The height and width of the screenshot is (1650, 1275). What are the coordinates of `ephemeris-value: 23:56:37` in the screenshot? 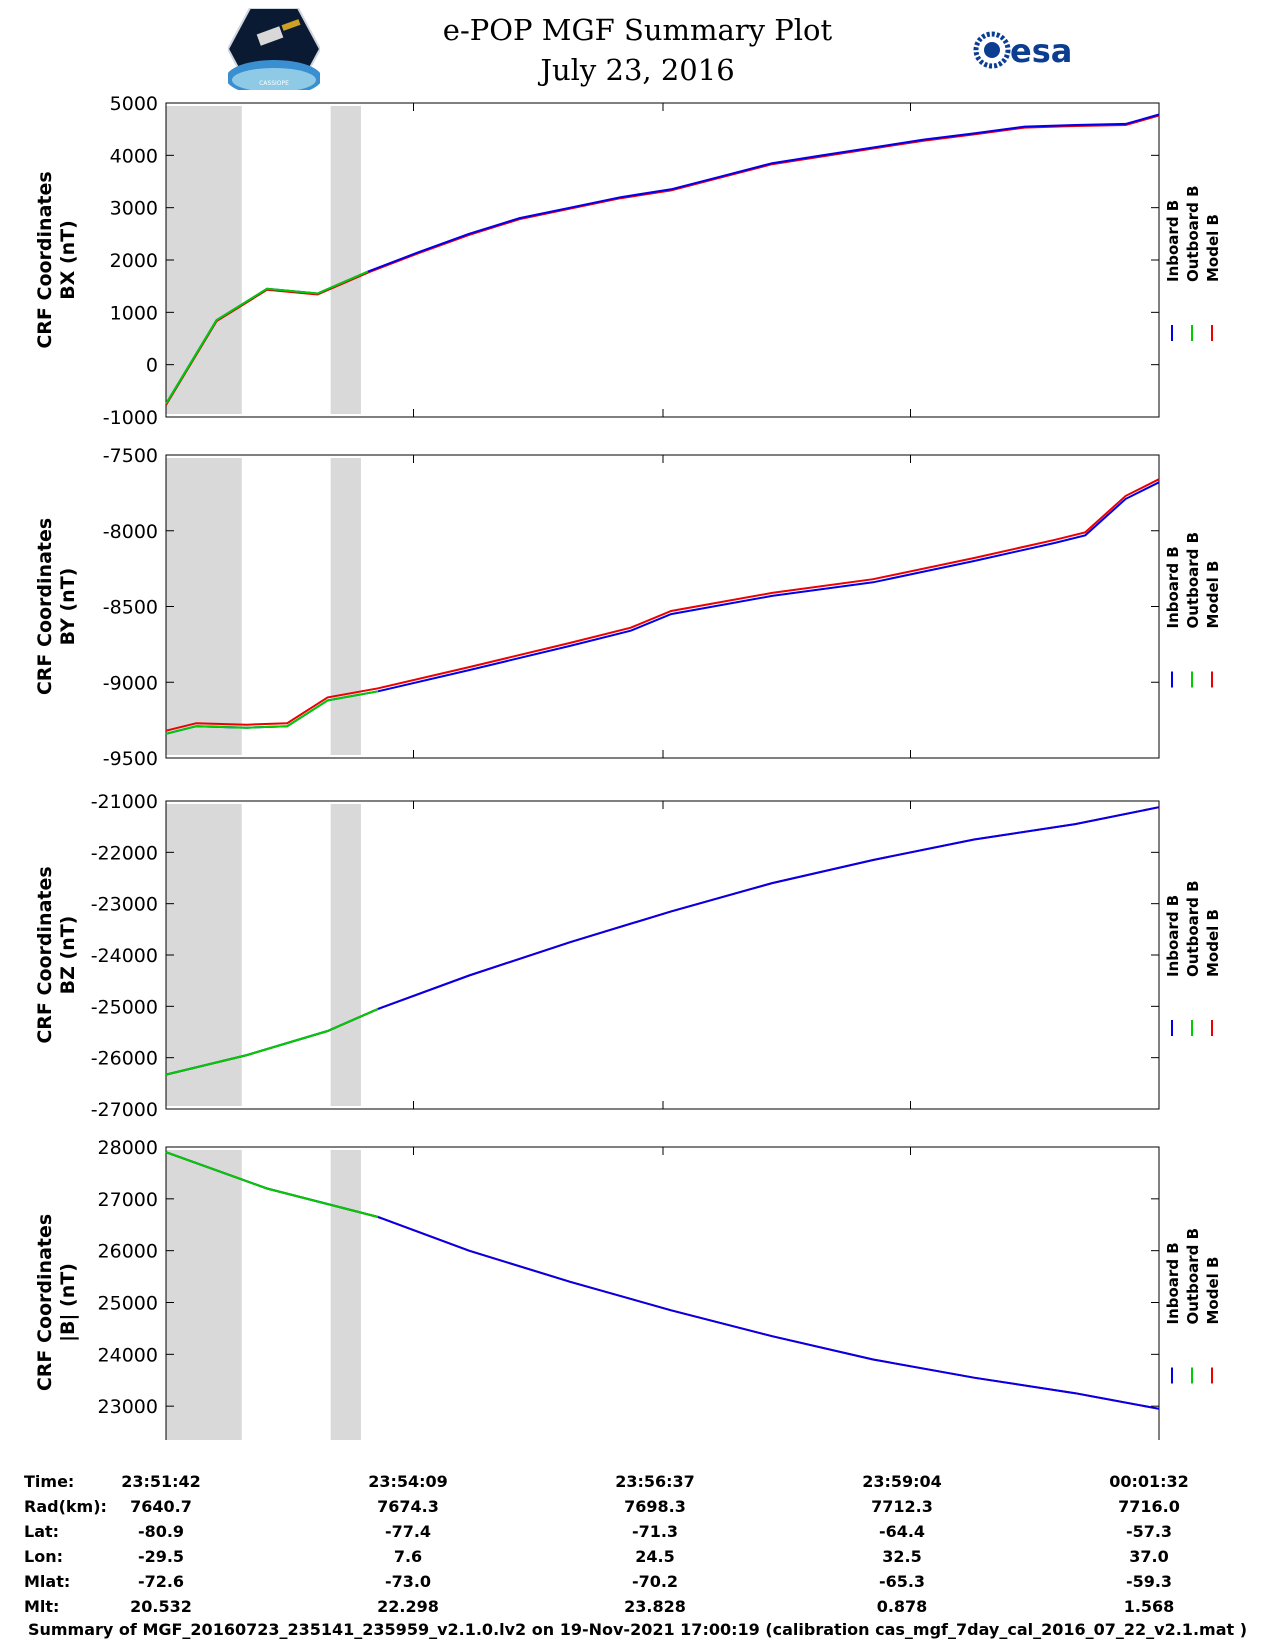 It's located at (655, 1481).